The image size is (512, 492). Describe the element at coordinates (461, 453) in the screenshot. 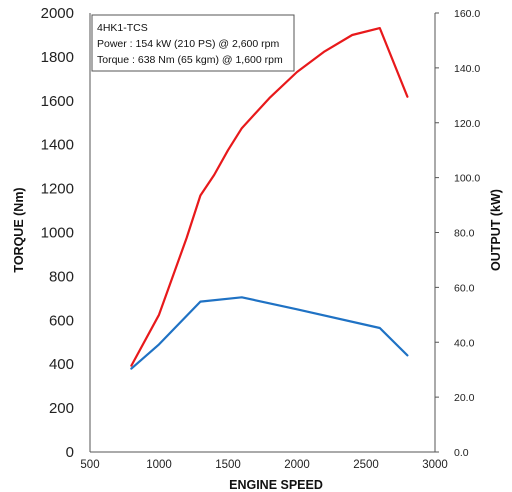

I see `right-y-tick-label: 0.0` at that location.